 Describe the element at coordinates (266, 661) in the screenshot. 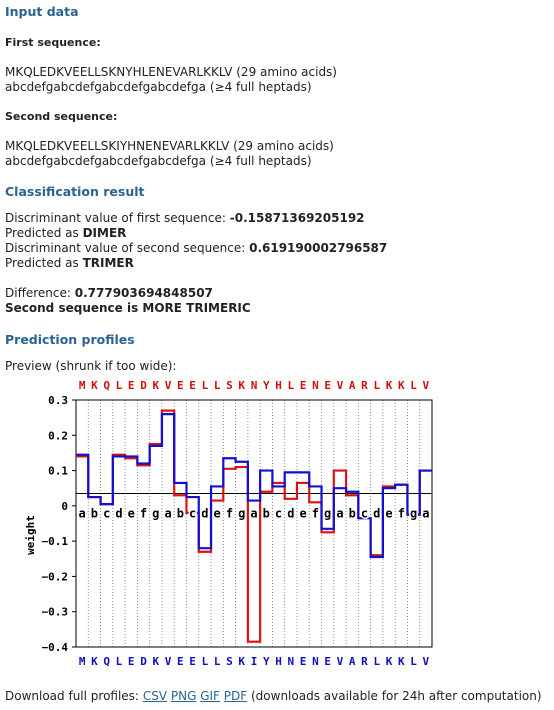

I see `bottom-residue-label: Y` at that location.